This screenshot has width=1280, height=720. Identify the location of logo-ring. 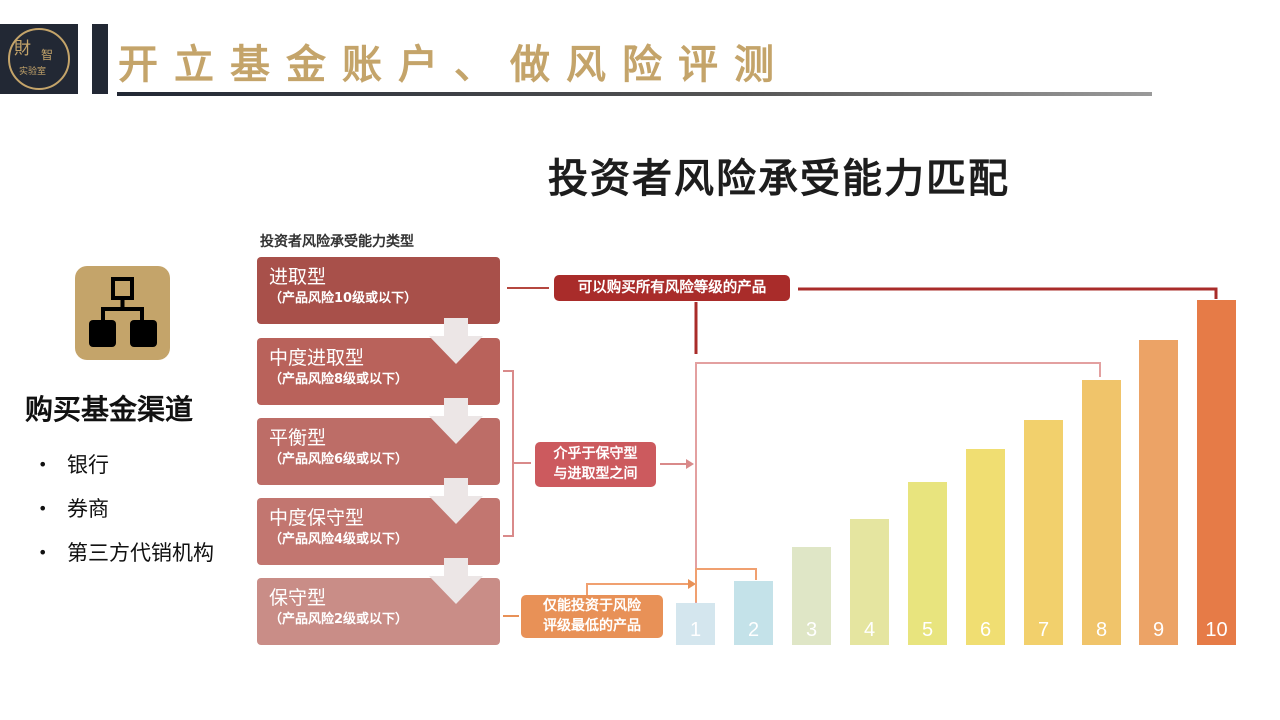
(39, 59).